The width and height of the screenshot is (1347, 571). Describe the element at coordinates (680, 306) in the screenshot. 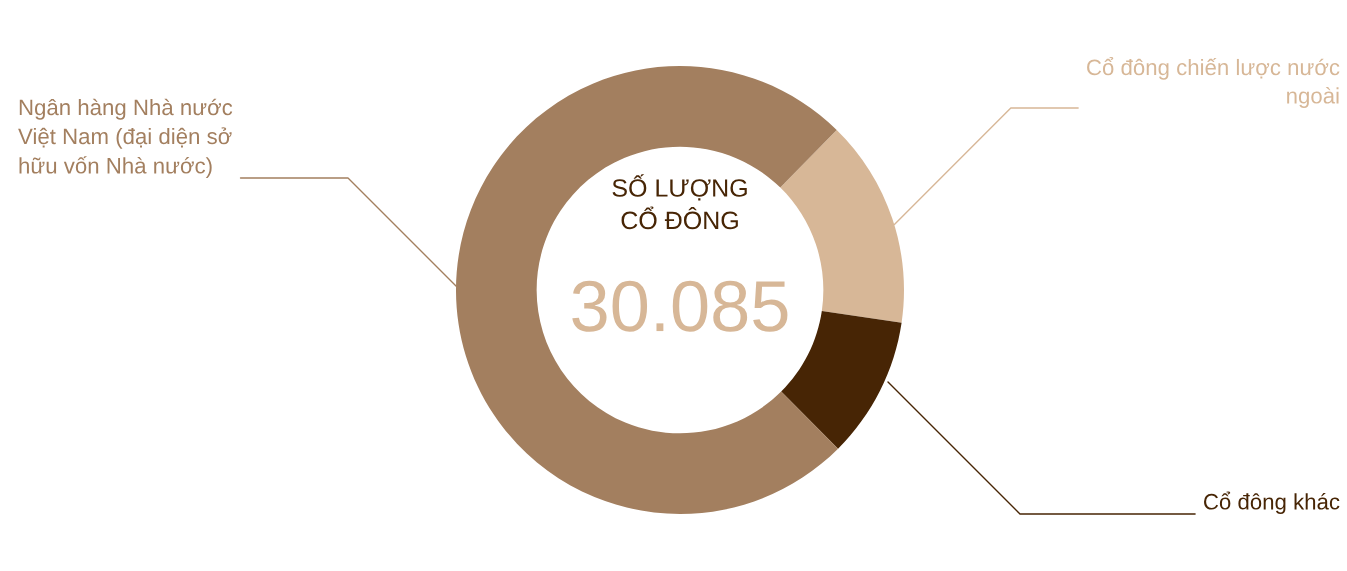

I see `text: 30.085` at that location.